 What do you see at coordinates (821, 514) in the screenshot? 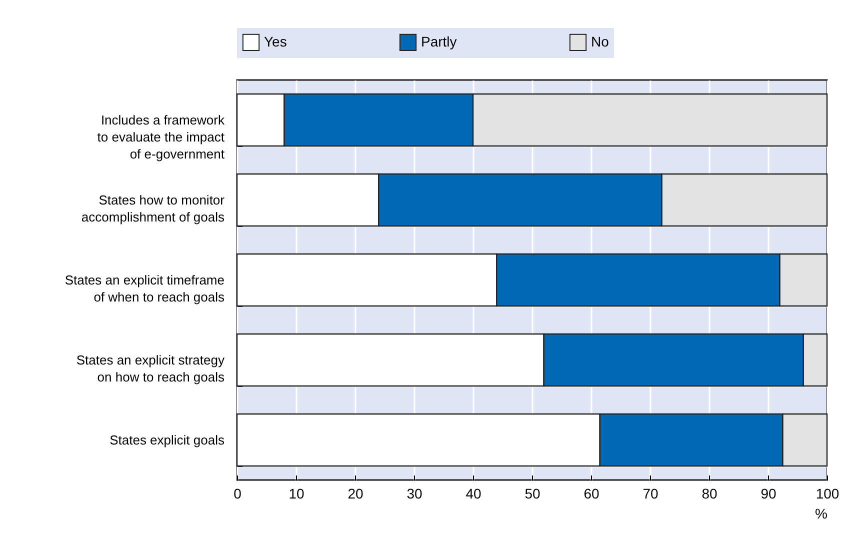
I see `x-axis-title: %` at bounding box center [821, 514].